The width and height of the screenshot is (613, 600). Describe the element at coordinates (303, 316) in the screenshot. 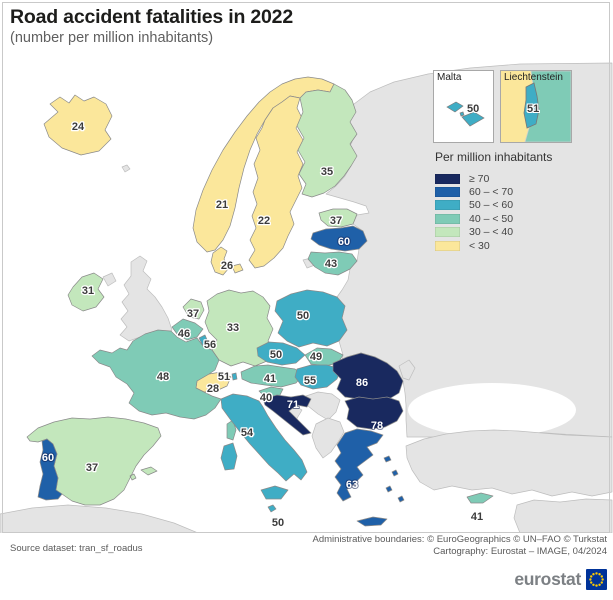

I see `country-label-pl: 50` at that location.